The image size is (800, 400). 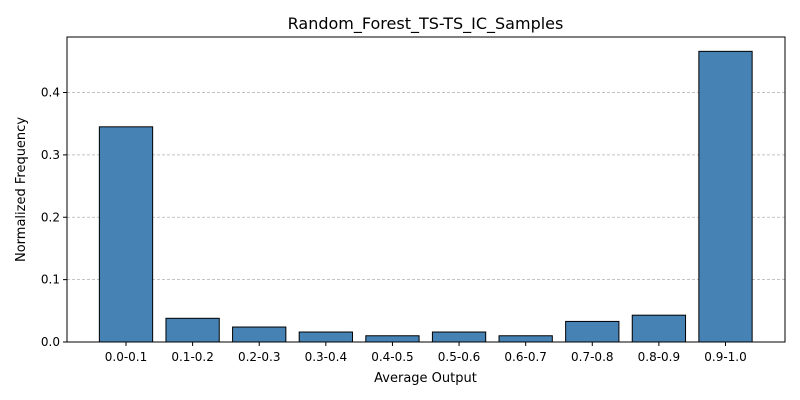 What do you see at coordinates (459, 337) in the screenshot?
I see `bar-0.5-0.6` at bounding box center [459, 337].